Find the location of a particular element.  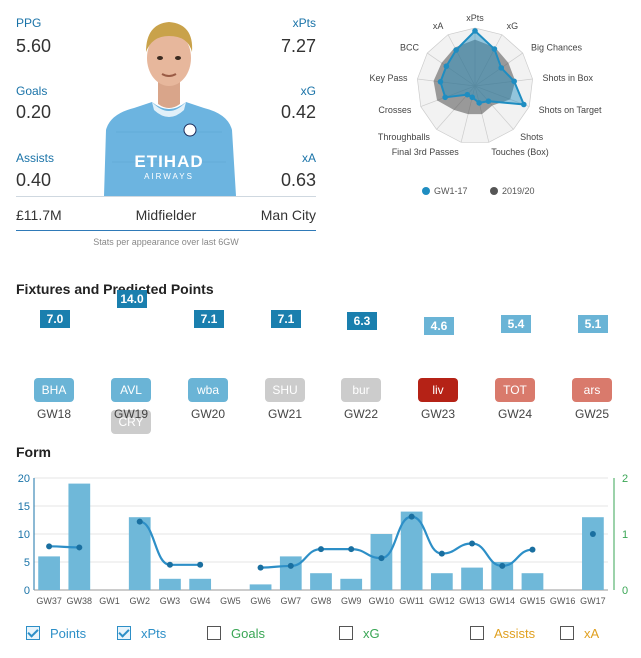

predicted-points-box: 7.1 is located at coordinates (209, 318).